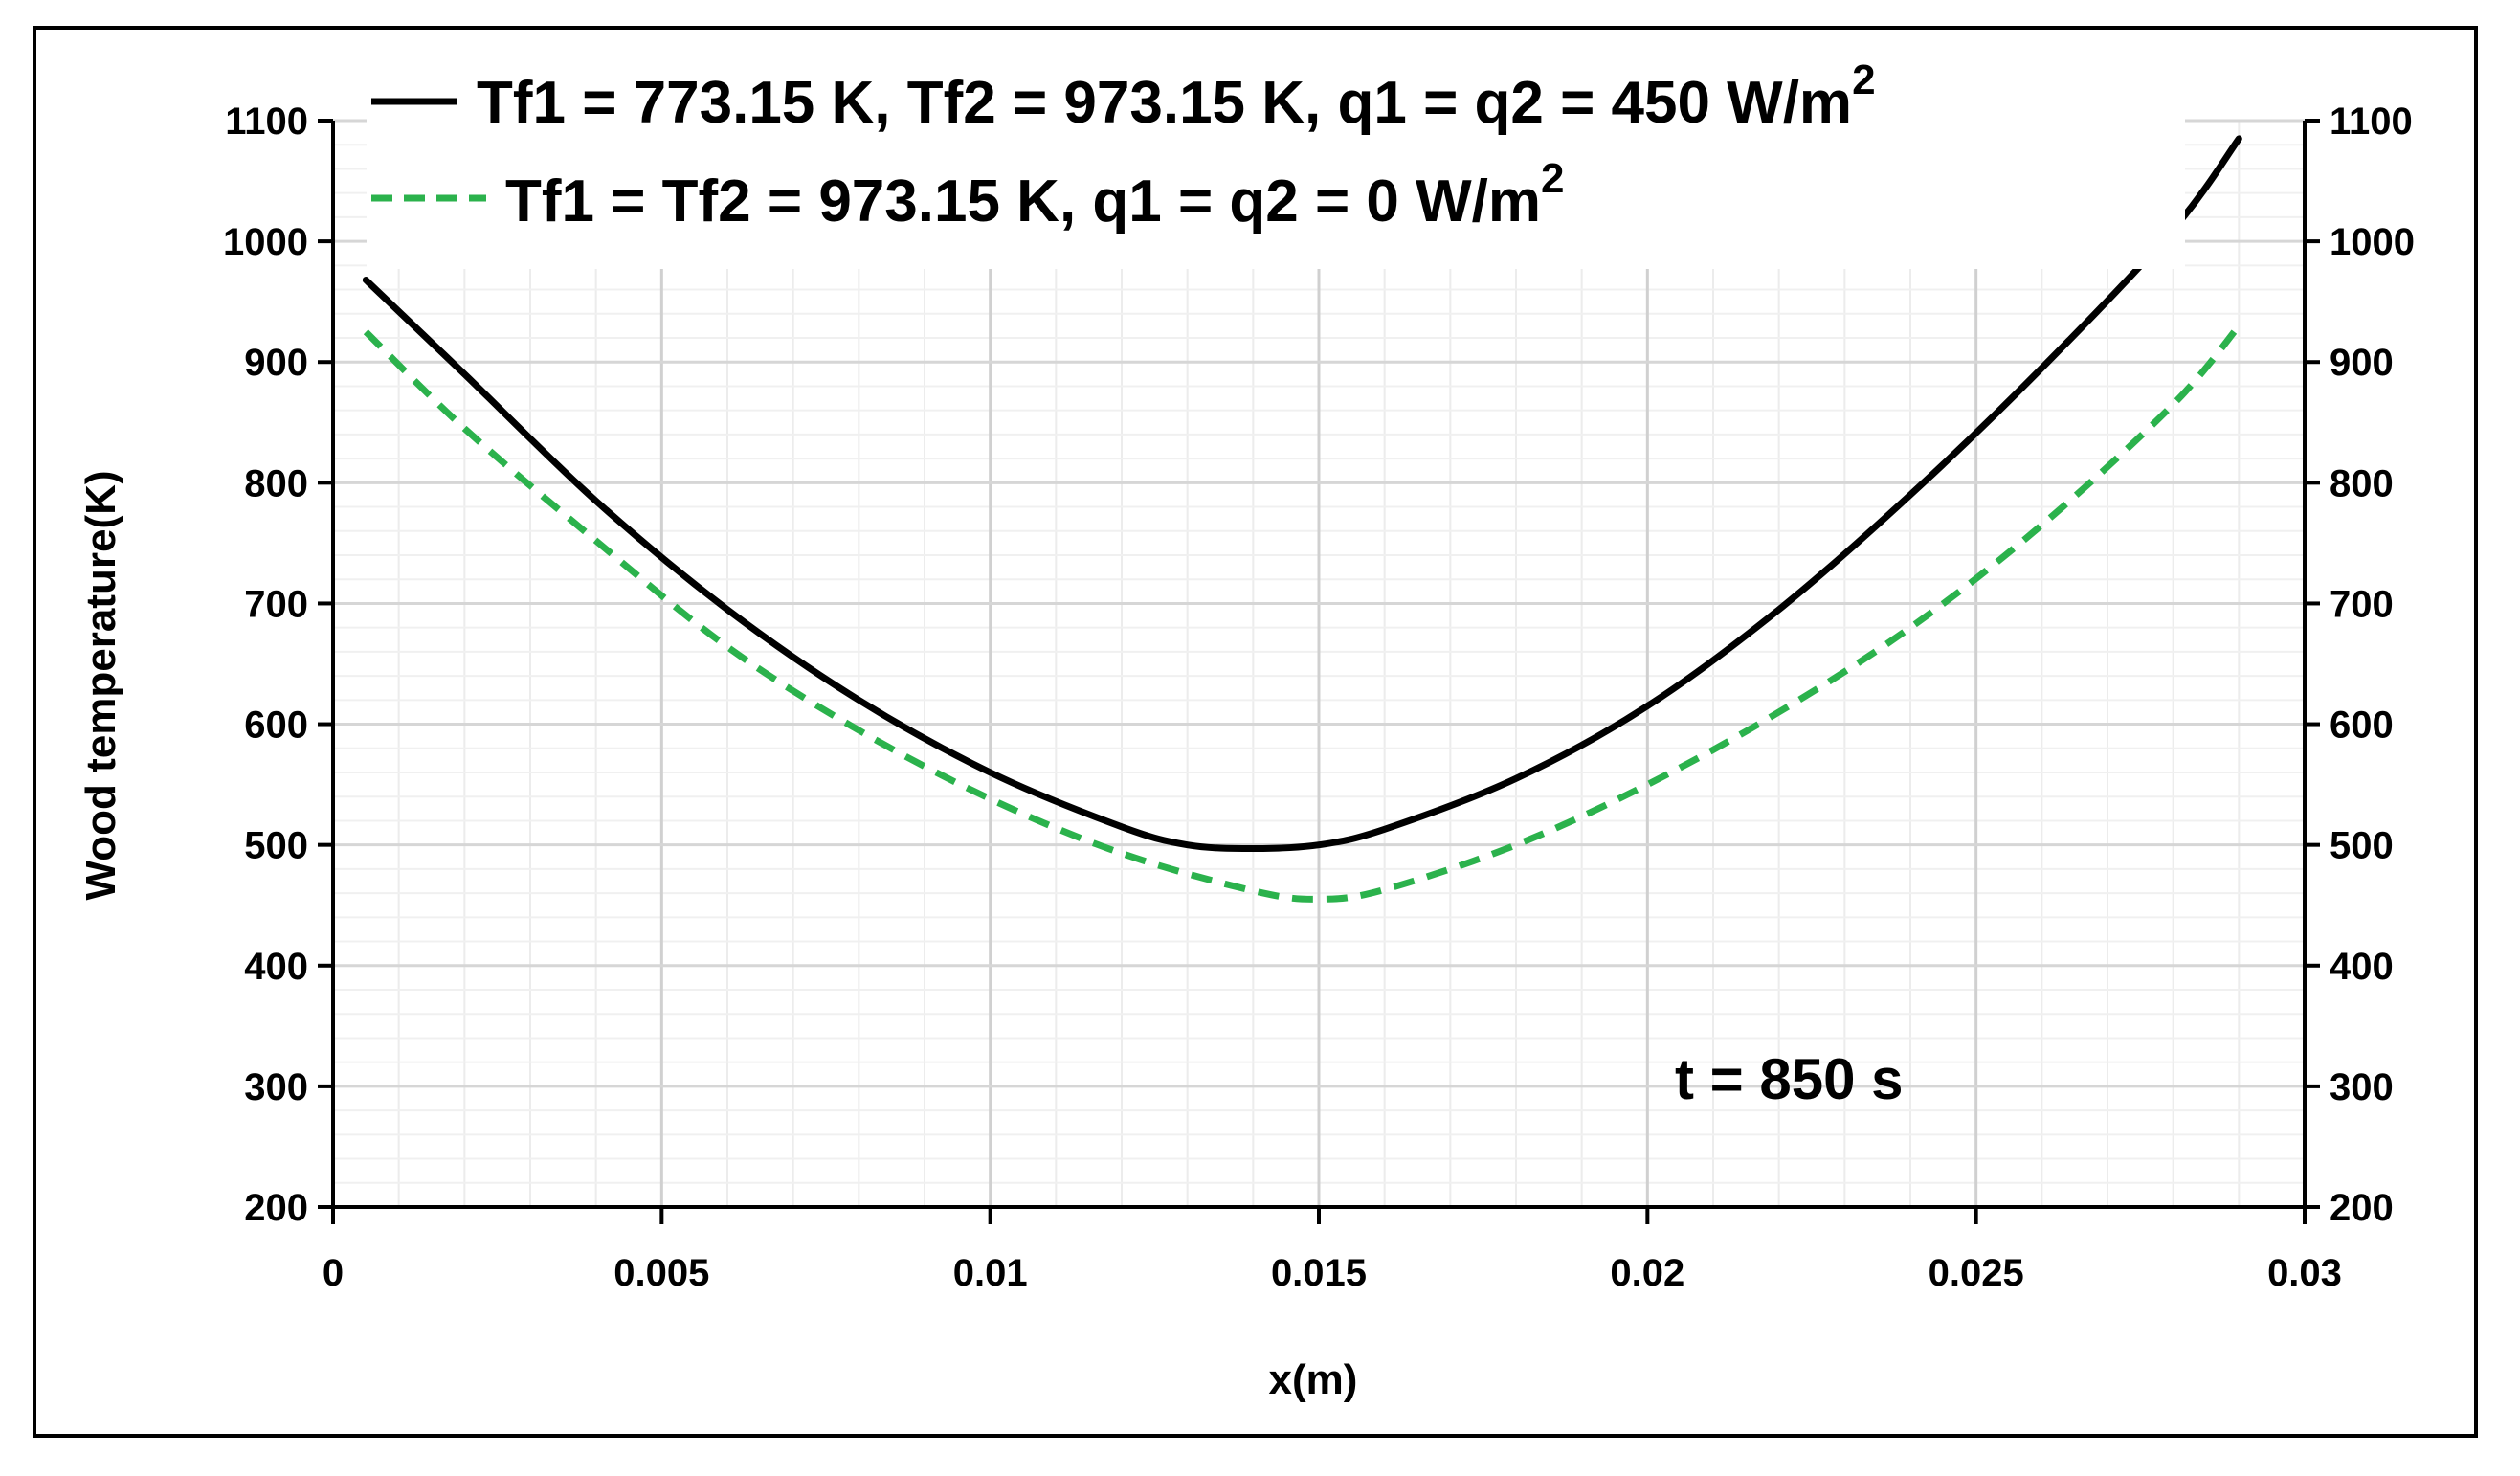  What do you see at coordinates (276, 1208) in the screenshot?
I see `y-tick-label-left: 200` at bounding box center [276, 1208].